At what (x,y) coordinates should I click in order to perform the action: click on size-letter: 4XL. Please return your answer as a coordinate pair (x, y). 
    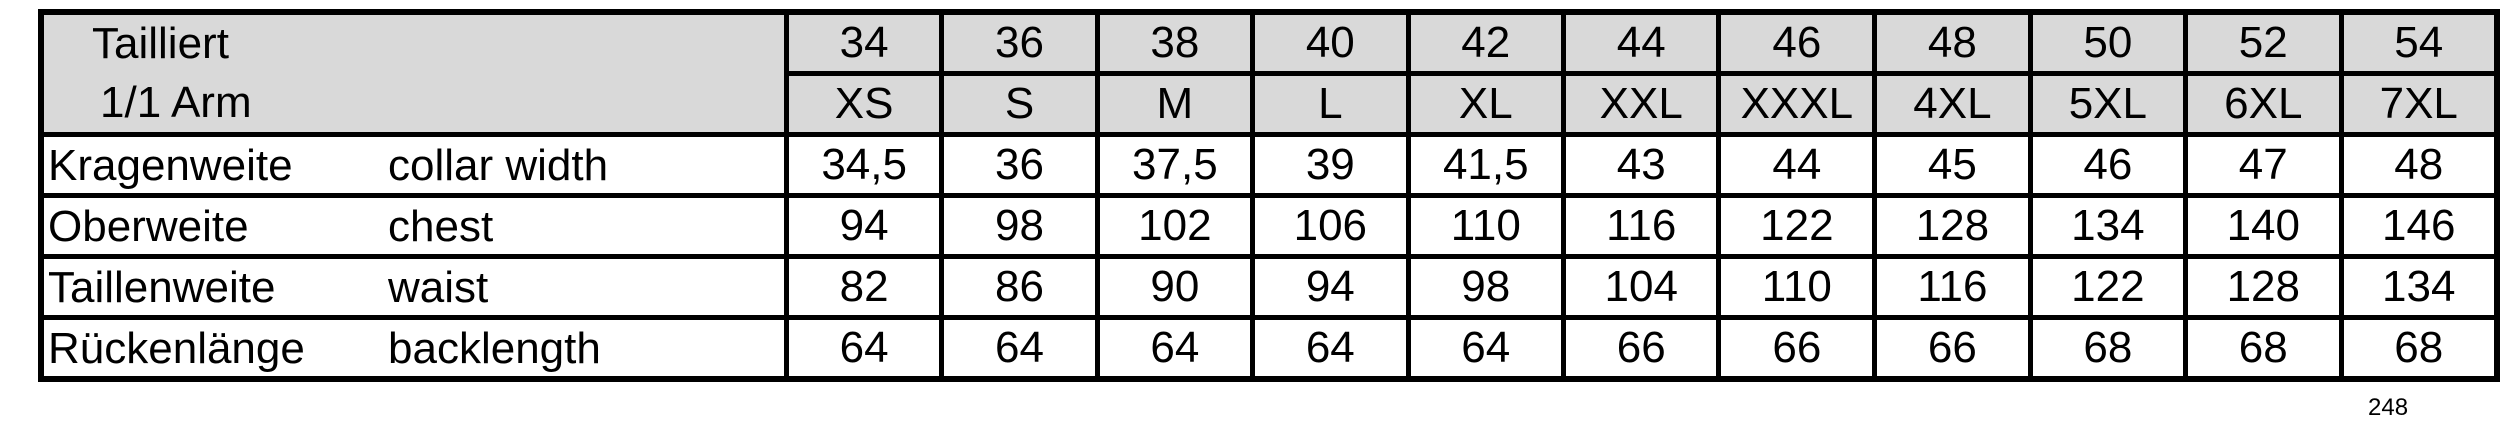
    Looking at the image, I should click on (1952, 104).